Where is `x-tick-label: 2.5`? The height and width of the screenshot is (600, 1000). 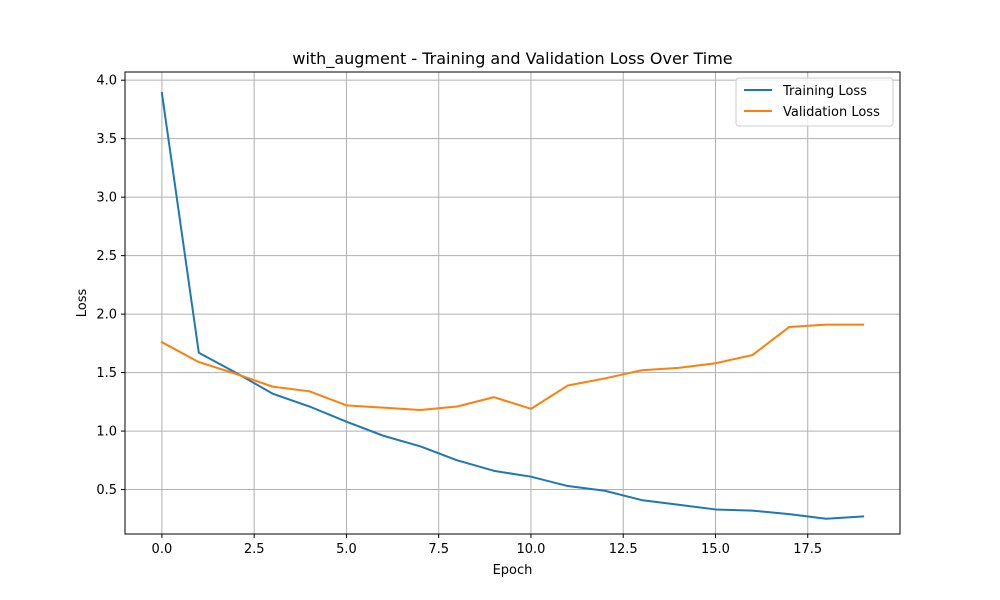 x-tick-label: 2.5 is located at coordinates (254, 549).